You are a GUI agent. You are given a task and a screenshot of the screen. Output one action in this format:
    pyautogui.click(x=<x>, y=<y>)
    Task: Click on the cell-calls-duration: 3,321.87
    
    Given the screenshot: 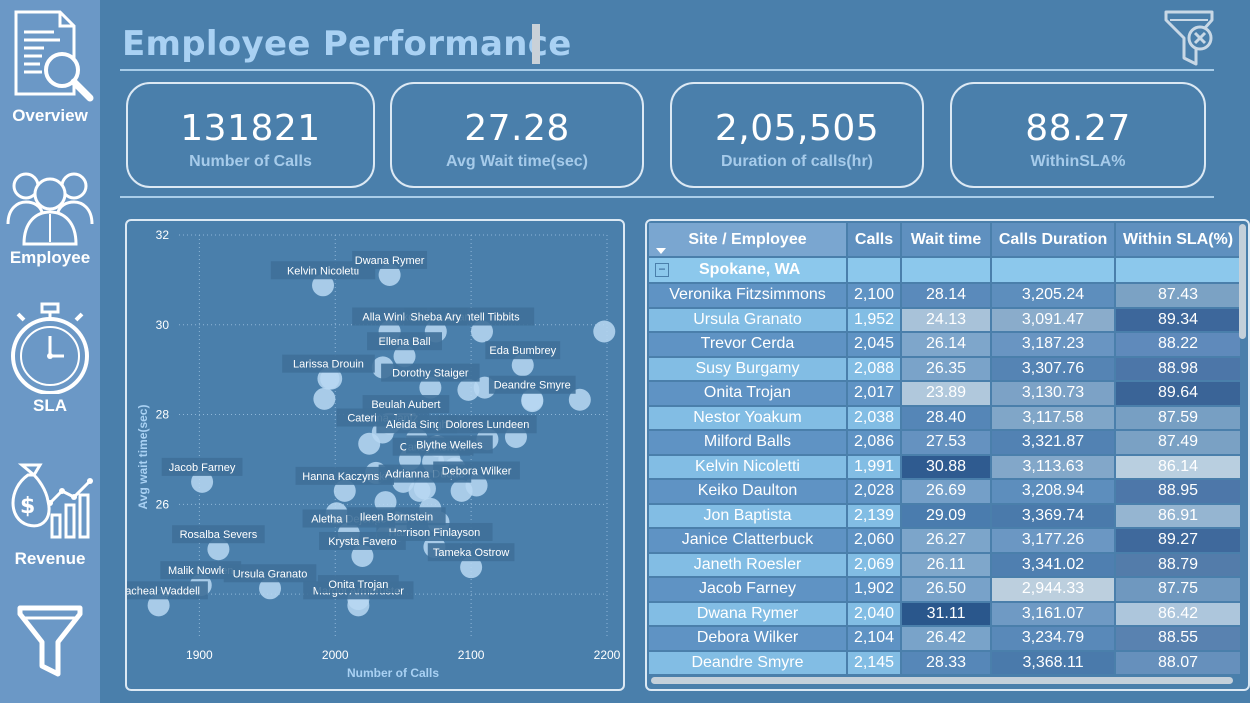 What is the action you would take?
    pyautogui.click(x=1053, y=442)
    